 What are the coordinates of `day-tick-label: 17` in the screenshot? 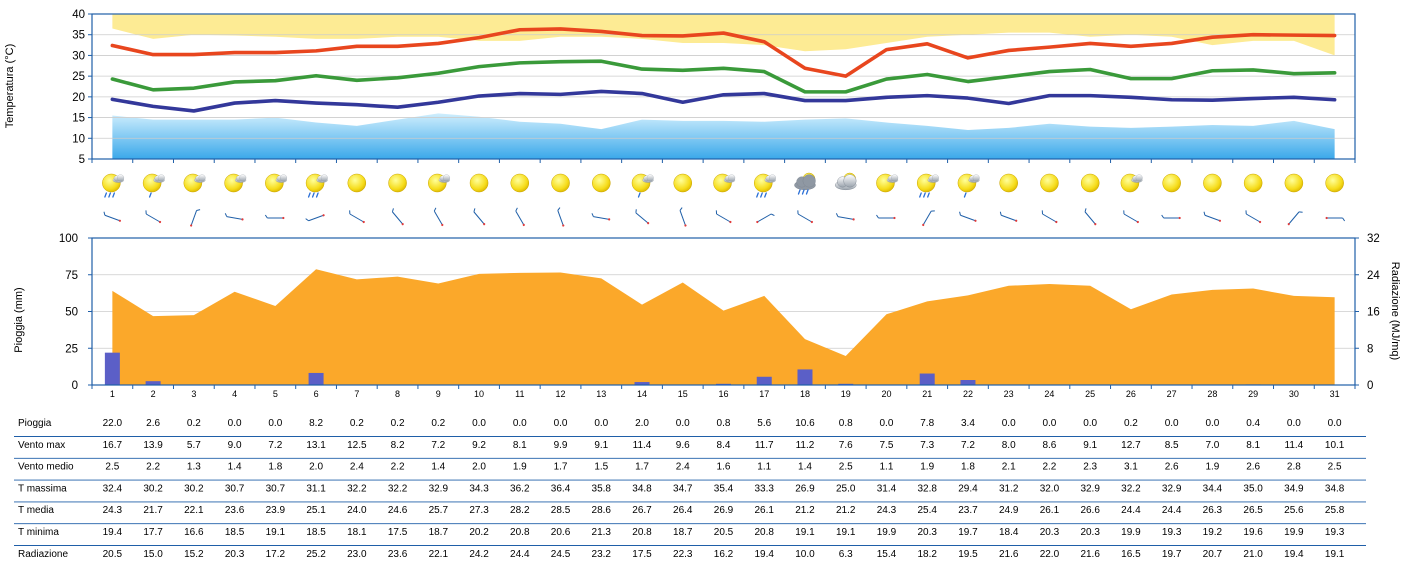 It's located at (764, 394).